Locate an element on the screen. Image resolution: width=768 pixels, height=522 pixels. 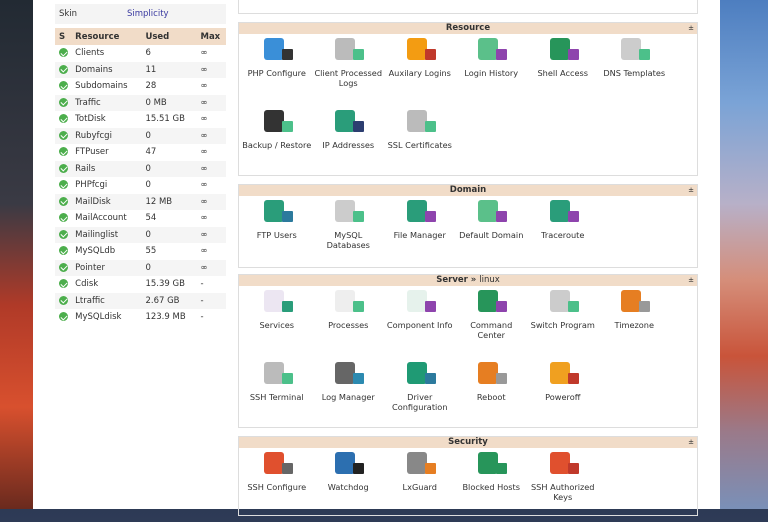
shell-user-icon is located at coordinates (563, 51).